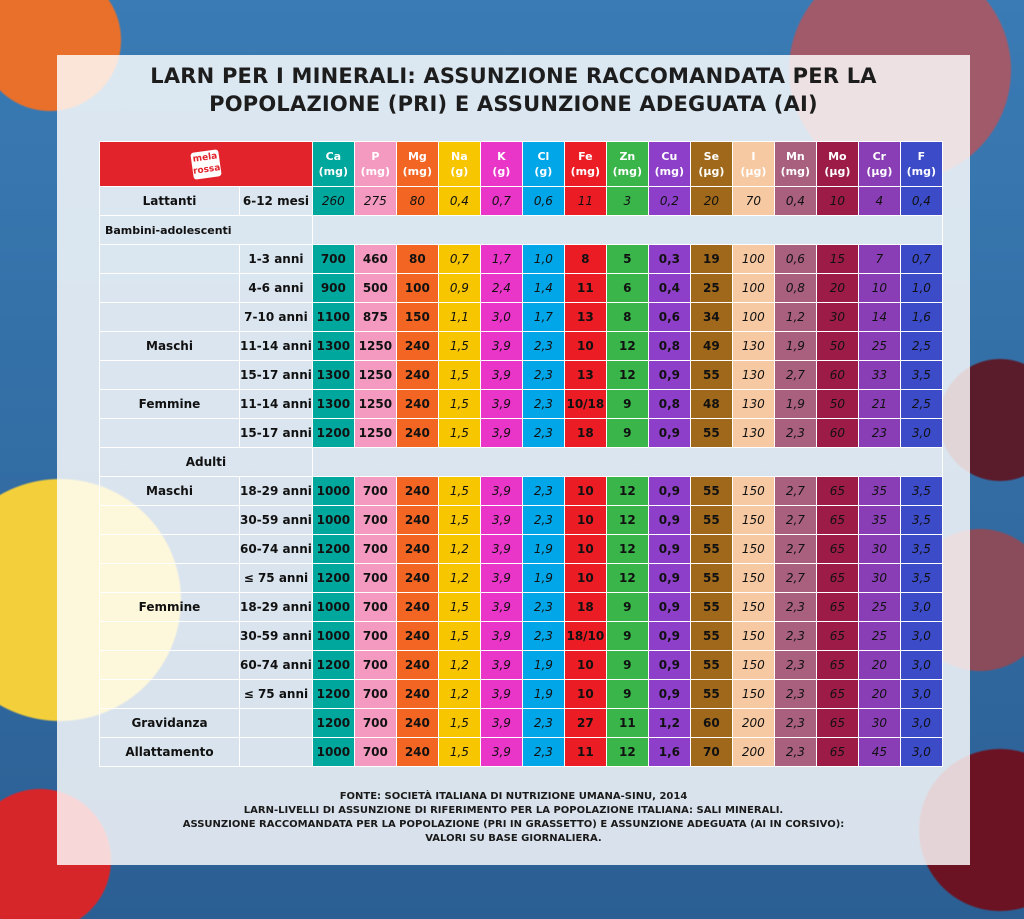  I want to click on value-cu: 1,6, so click(669, 752).